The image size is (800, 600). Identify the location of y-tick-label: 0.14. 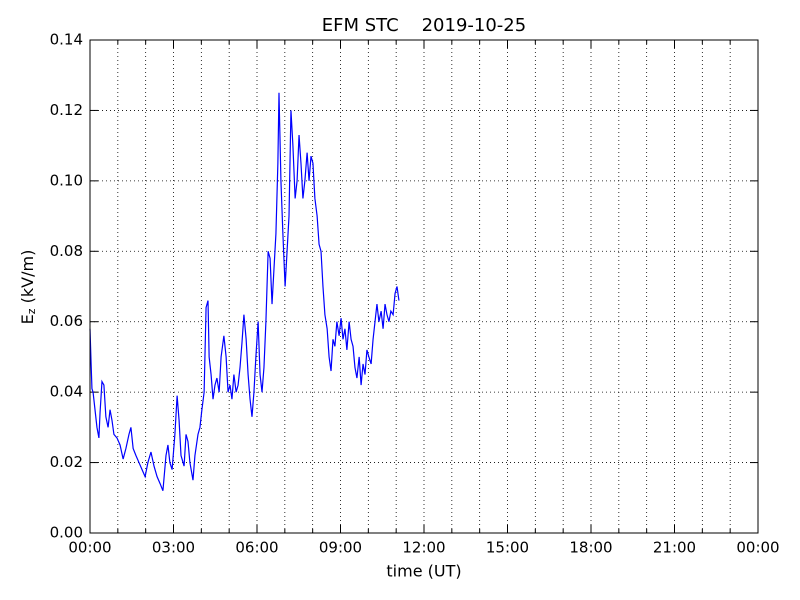
(66, 40).